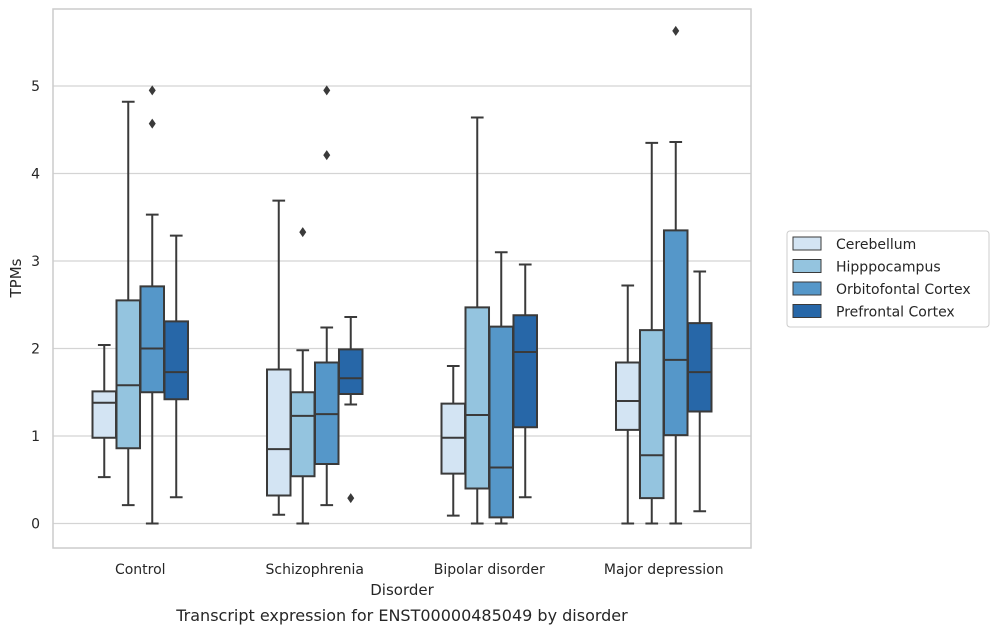 The image size is (999, 634). I want to click on x-tick-label: Major depression, so click(664, 570).